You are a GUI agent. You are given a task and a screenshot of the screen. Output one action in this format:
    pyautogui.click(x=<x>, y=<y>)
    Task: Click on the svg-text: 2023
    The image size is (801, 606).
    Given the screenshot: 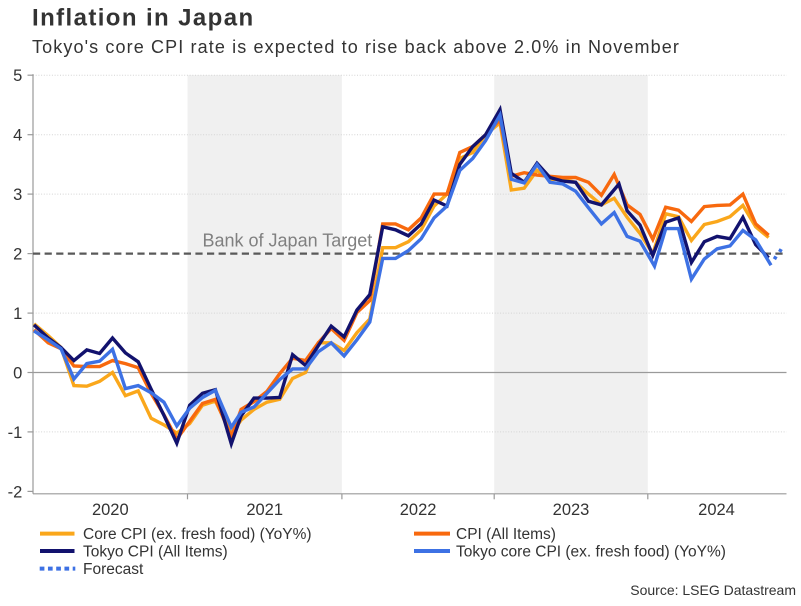 What is the action you would take?
    pyautogui.click(x=571, y=510)
    